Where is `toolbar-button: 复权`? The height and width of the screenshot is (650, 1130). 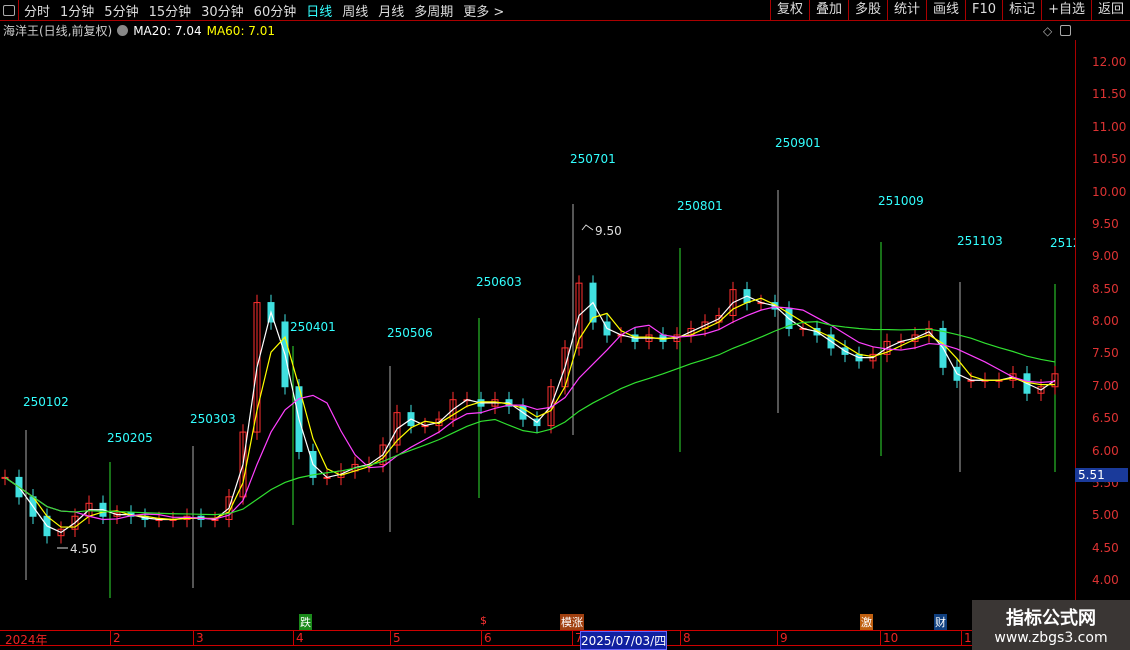
toolbar-button: 复权 is located at coordinates (789, 10).